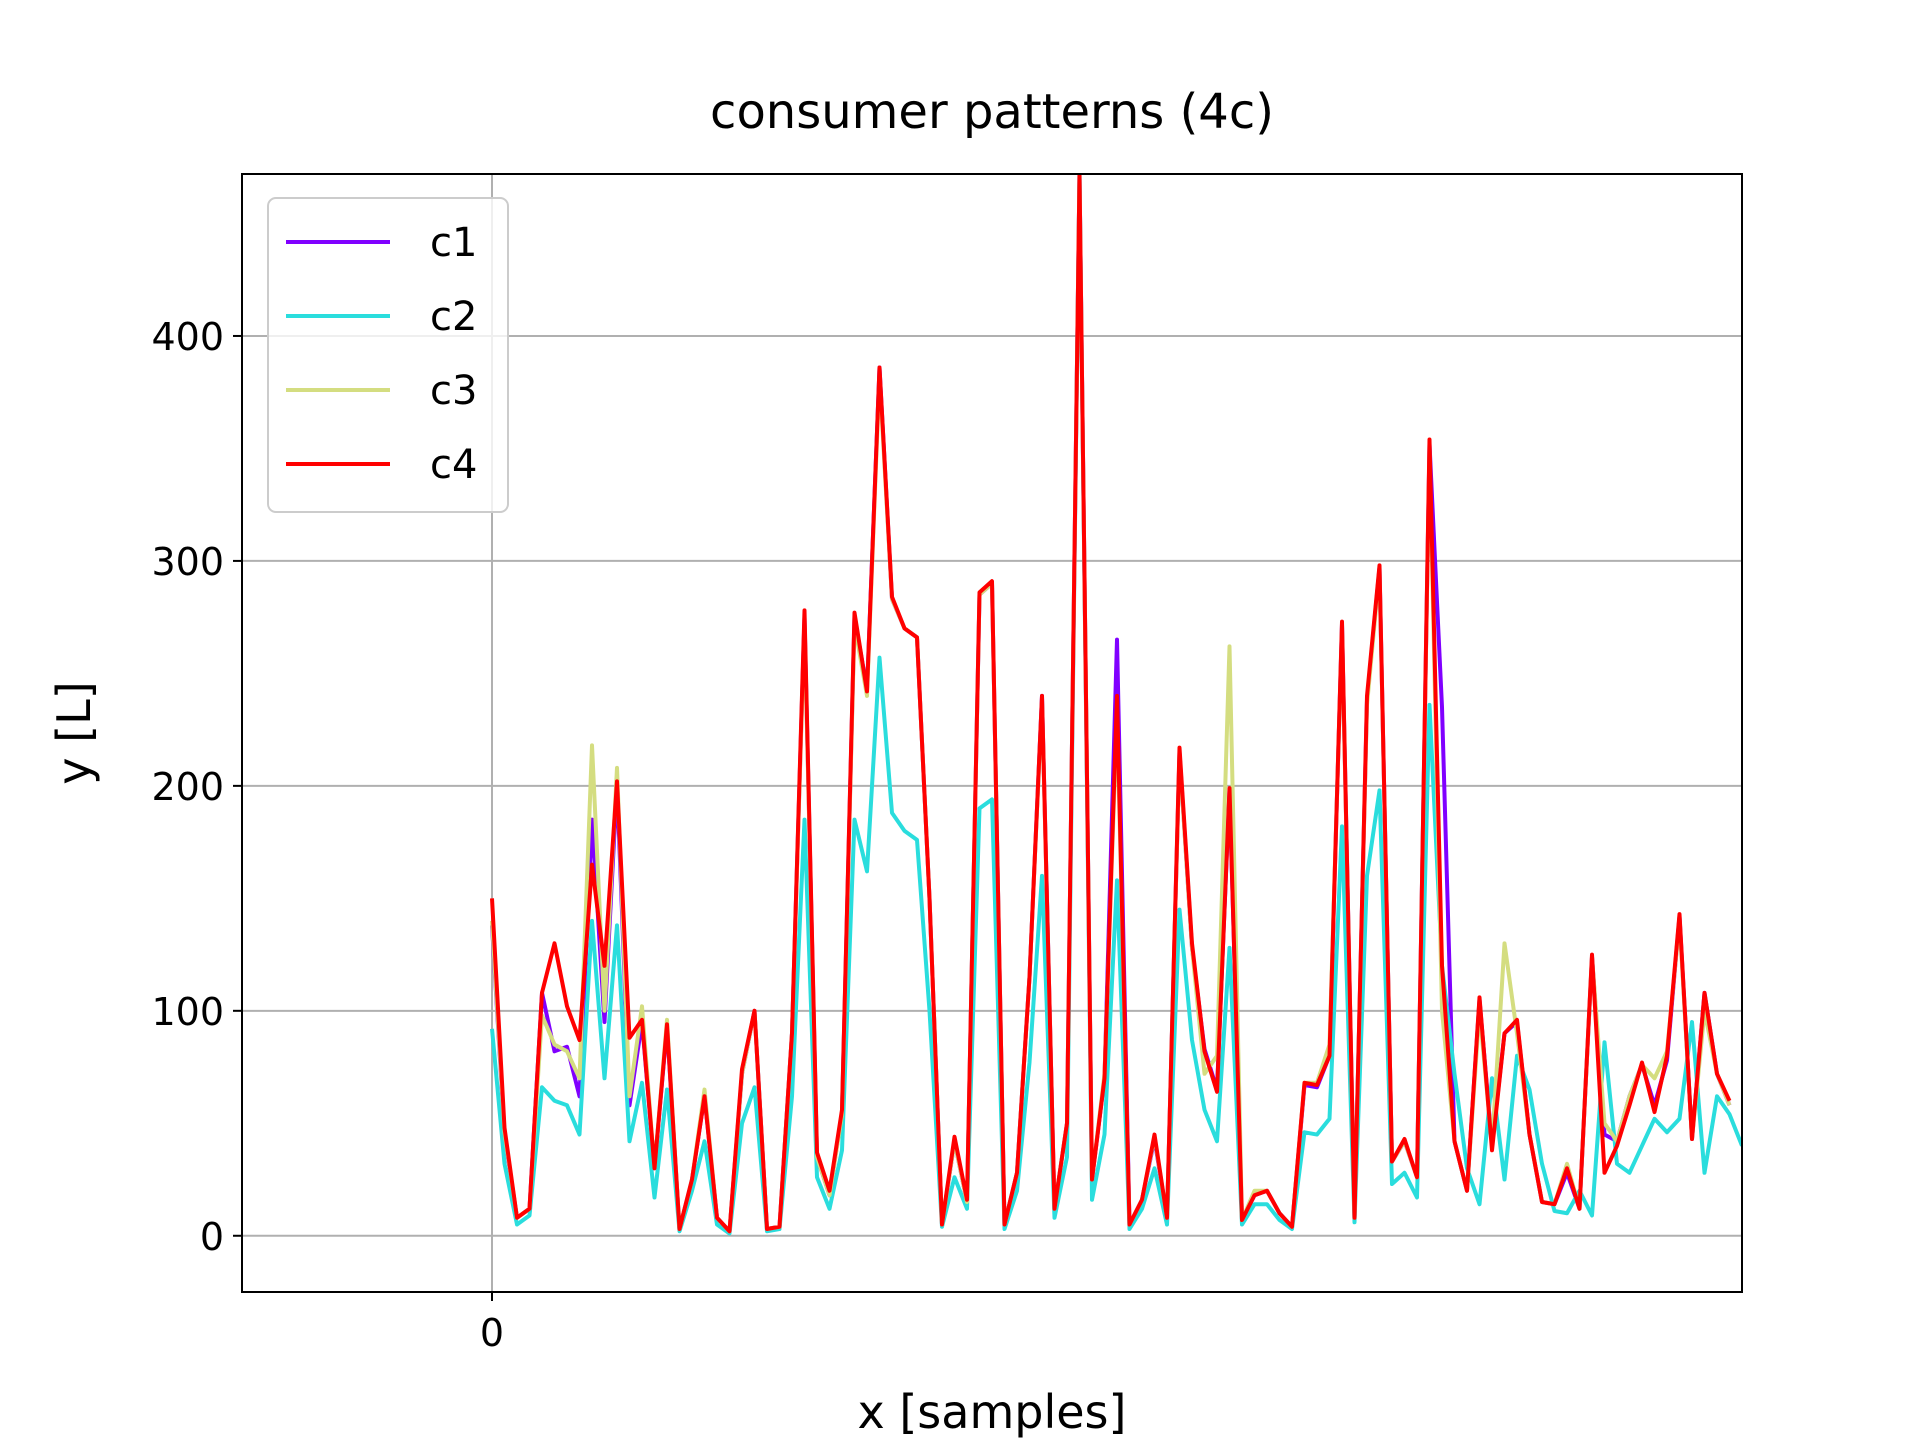 The width and height of the screenshot is (1920, 1440). What do you see at coordinates (492, 1333) in the screenshot?
I see `x-tick-label: 0` at bounding box center [492, 1333].